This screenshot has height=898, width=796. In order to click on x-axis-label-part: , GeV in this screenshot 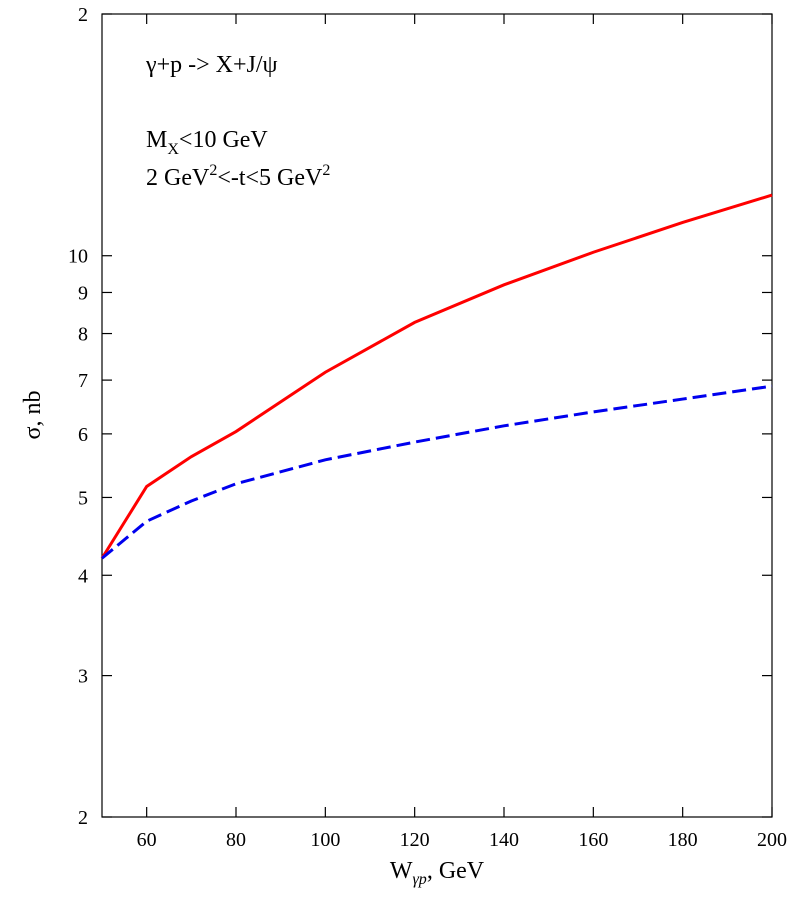, I will do `click(456, 871)`.